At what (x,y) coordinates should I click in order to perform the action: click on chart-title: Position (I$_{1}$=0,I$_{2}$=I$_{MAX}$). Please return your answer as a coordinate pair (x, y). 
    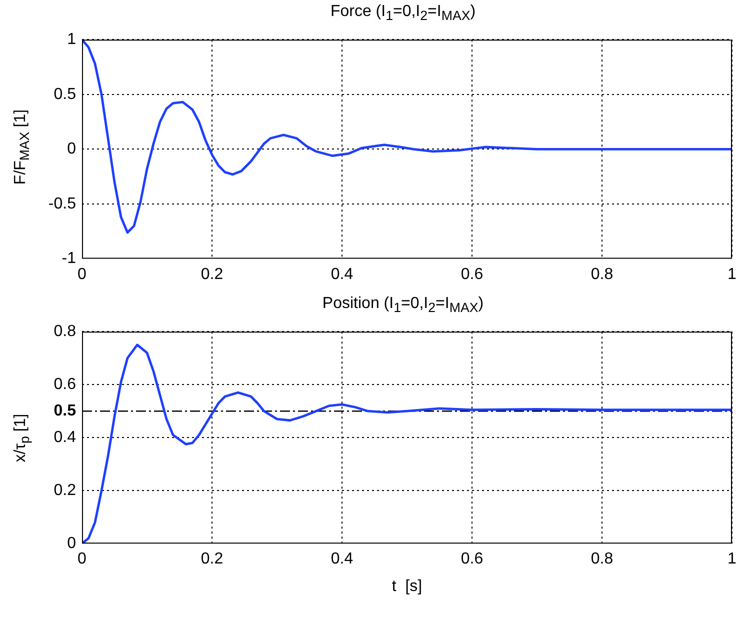
    Looking at the image, I should click on (403, 305).